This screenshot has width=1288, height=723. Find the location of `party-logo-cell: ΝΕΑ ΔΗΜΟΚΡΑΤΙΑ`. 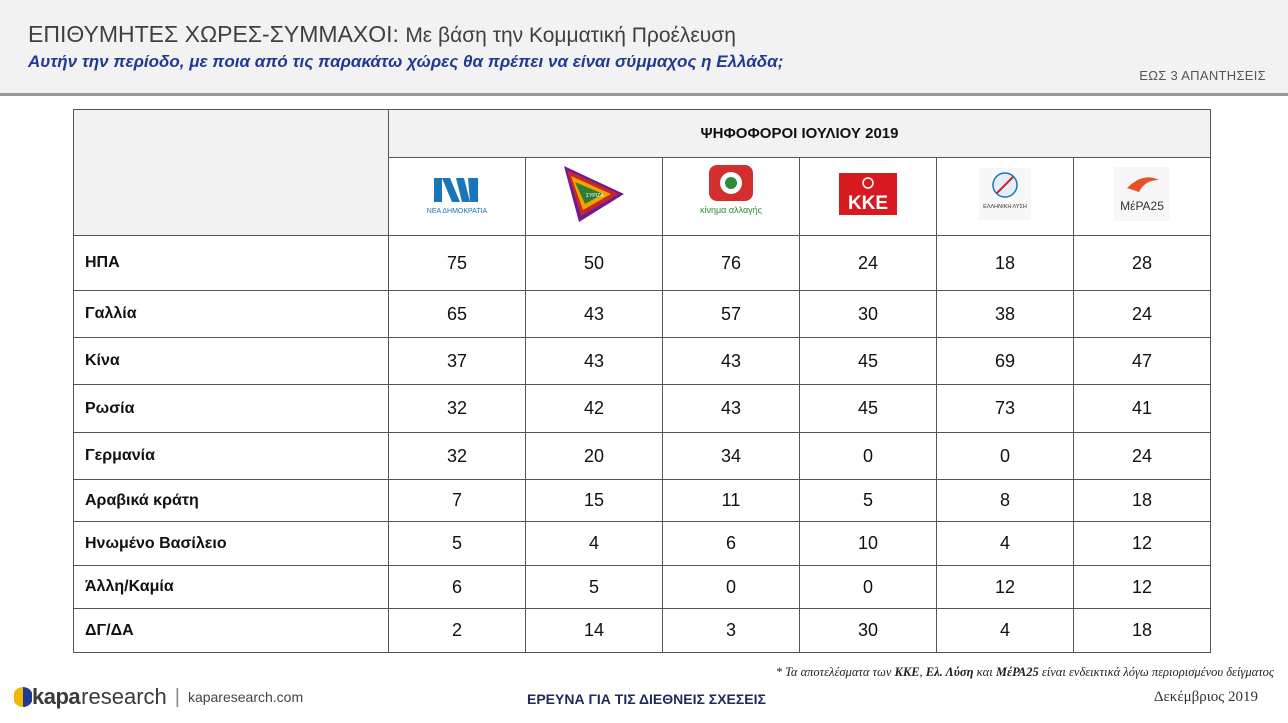

party-logo-cell: ΝΕΑ ΔΗΜΟΚΡΑΤΙΑ is located at coordinates (457, 196).